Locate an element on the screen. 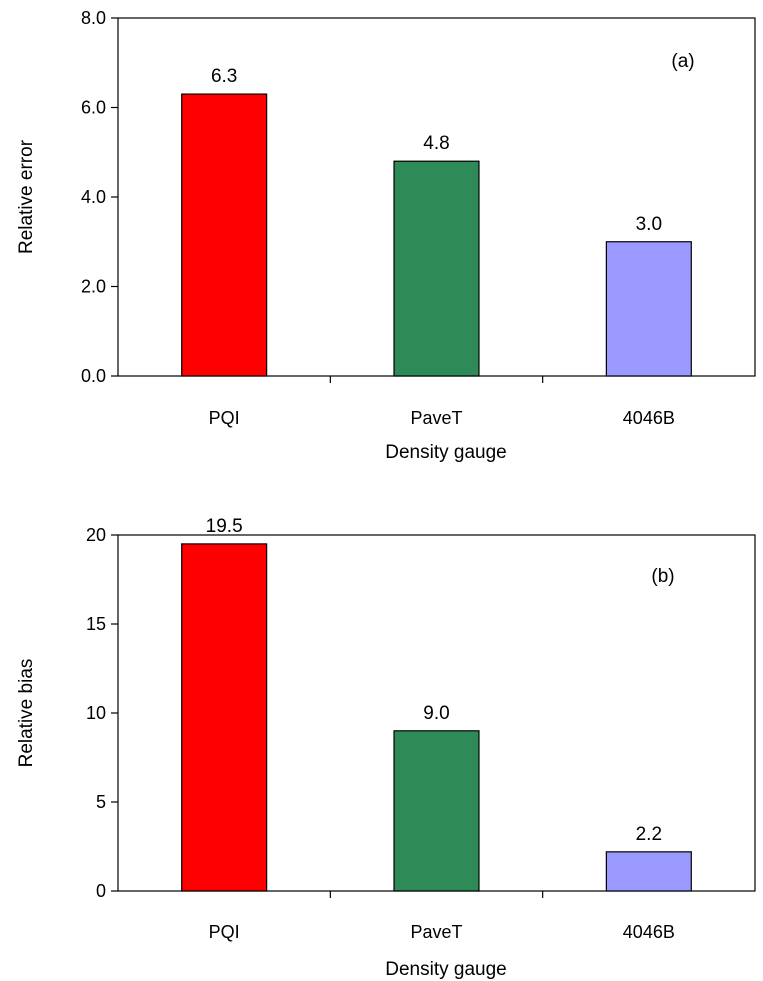  y-axis-title-b: Relative bias is located at coordinates (26, 713).